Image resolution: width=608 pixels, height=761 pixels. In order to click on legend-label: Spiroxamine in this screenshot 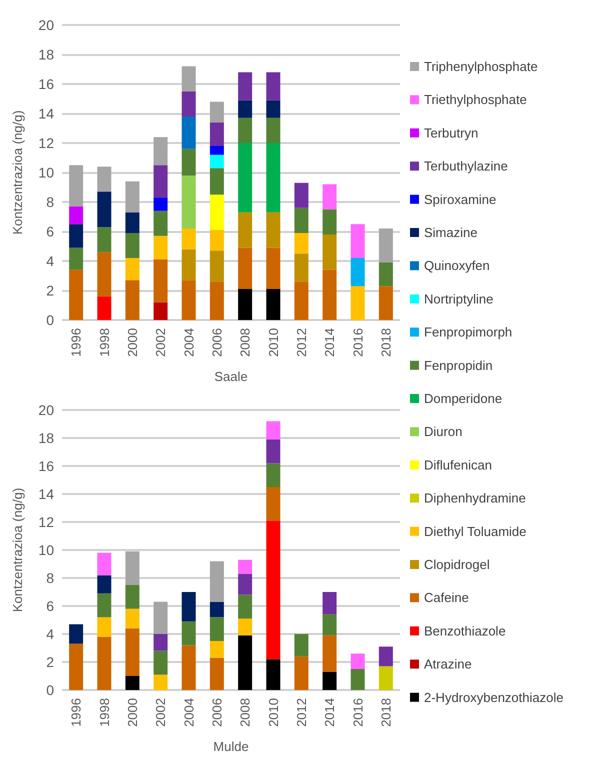, I will do `click(460, 199)`.